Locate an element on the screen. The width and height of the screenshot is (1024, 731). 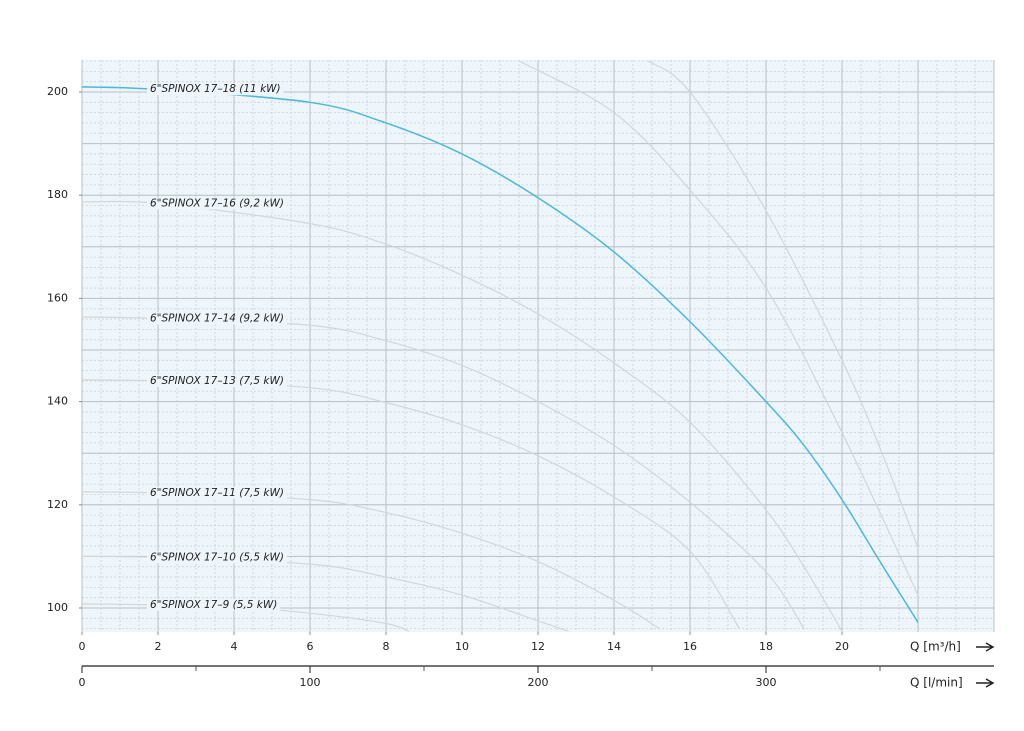
curve-group: 6"SPINOX 17–11 (7,5 kW) is located at coordinates (371, 558).